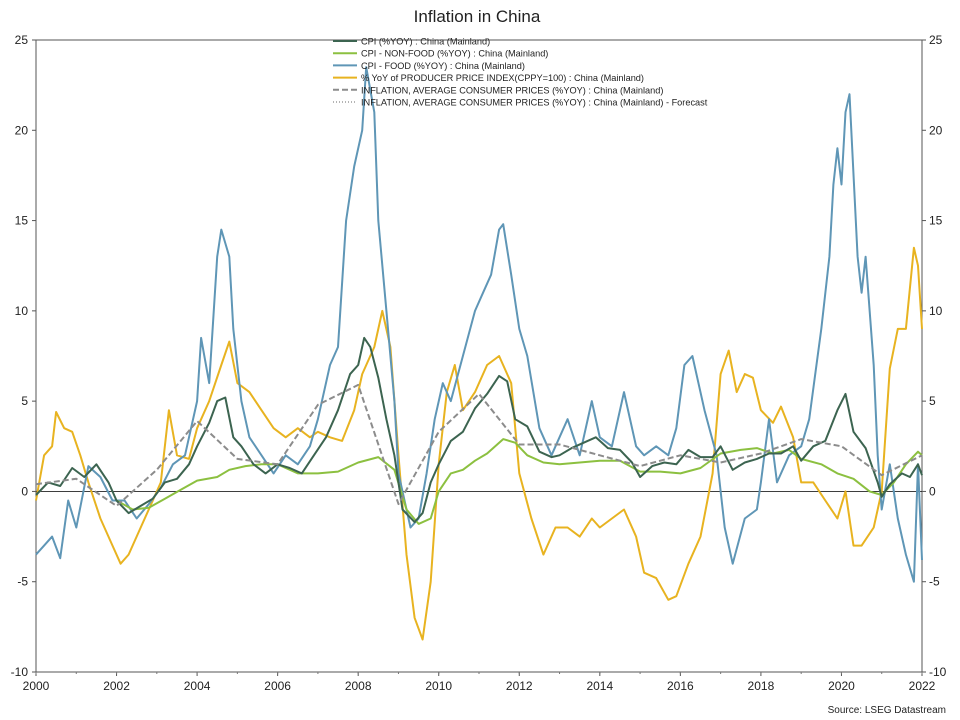 The image size is (960, 720). I want to click on x-tick-label: 2014, so click(599, 686).